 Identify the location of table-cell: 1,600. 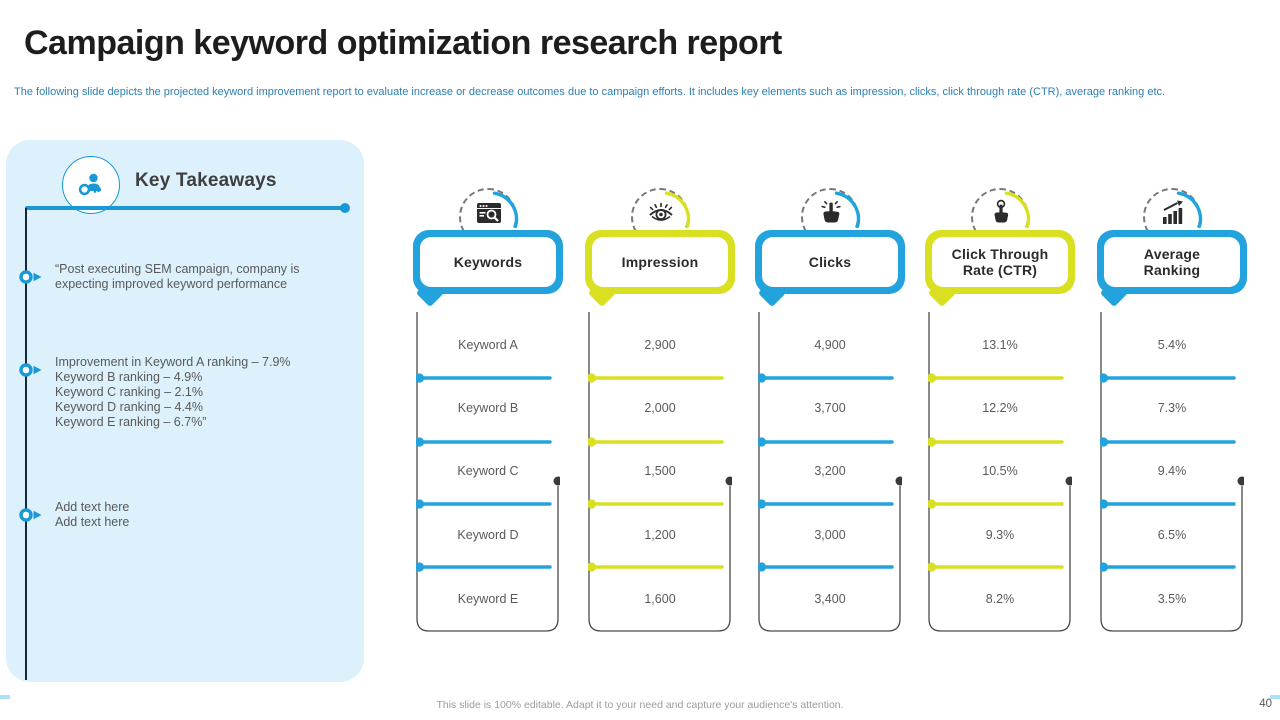
(660, 599).